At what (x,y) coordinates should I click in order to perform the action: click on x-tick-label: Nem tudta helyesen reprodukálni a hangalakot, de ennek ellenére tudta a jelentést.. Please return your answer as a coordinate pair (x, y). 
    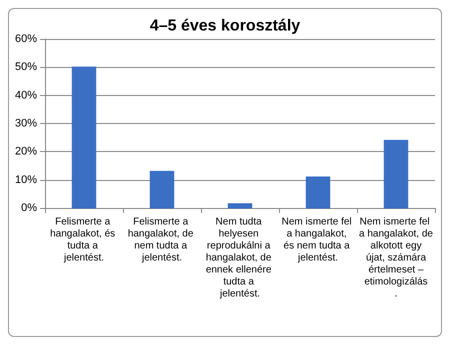
    Looking at the image, I should click on (240, 258).